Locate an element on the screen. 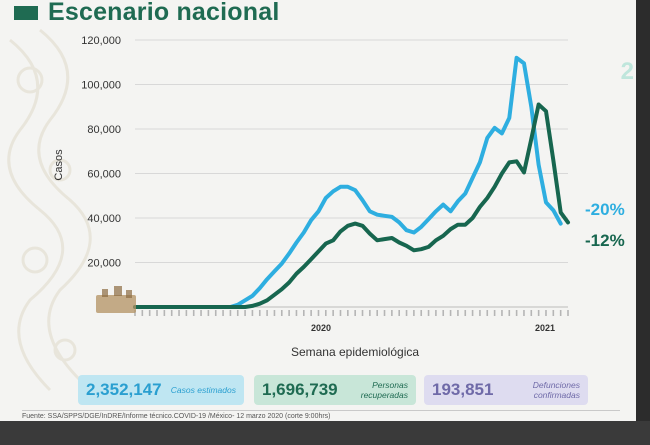 Image resolution: width=650 pixels, height=445 pixels. page-title: Escenario nacional is located at coordinates (164, 13).